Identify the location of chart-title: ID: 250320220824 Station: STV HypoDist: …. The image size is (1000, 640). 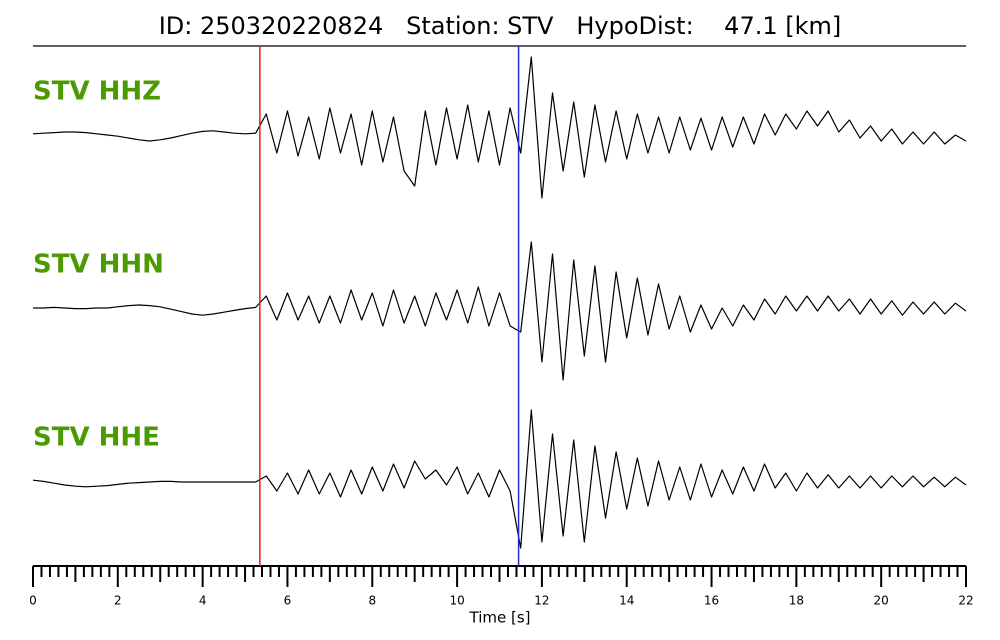
(500, 26).